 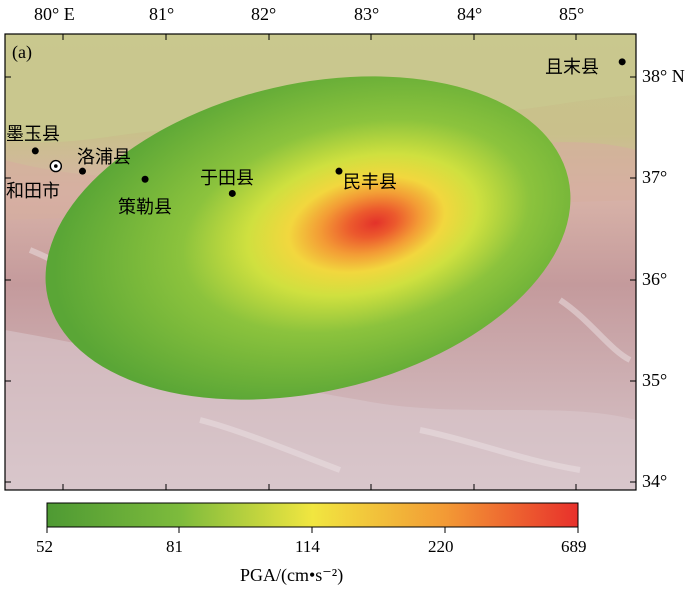 What do you see at coordinates (292, 575) in the screenshot?
I see `colorbar-title: PGA/(cm•s⁻²)` at bounding box center [292, 575].